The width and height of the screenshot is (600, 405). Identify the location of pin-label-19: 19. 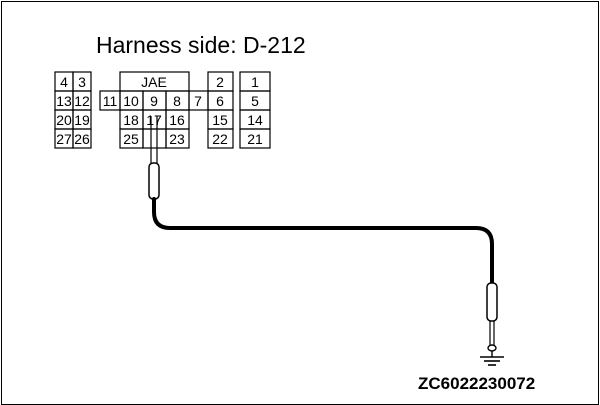
(82, 120).